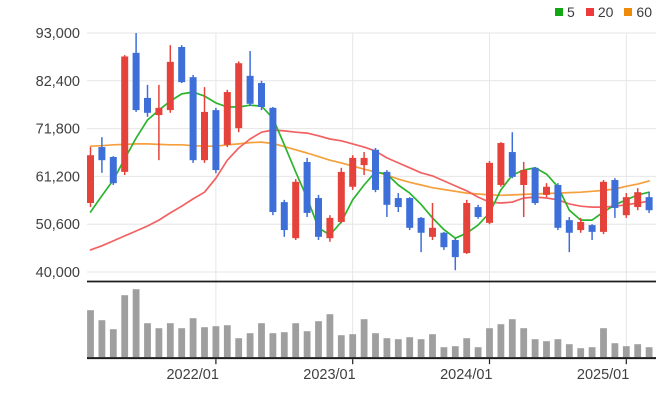 This screenshot has height=408, width=658. Describe the element at coordinates (370, 323) in the screenshot. I see `volume-bars` at that location.